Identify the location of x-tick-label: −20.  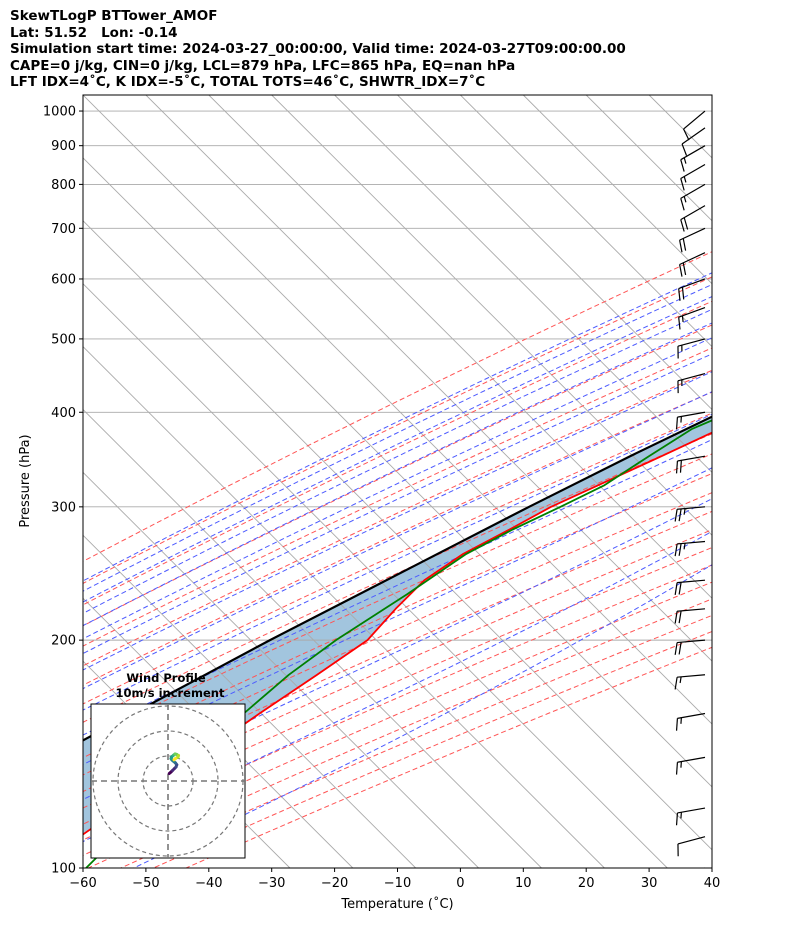
(334, 883).